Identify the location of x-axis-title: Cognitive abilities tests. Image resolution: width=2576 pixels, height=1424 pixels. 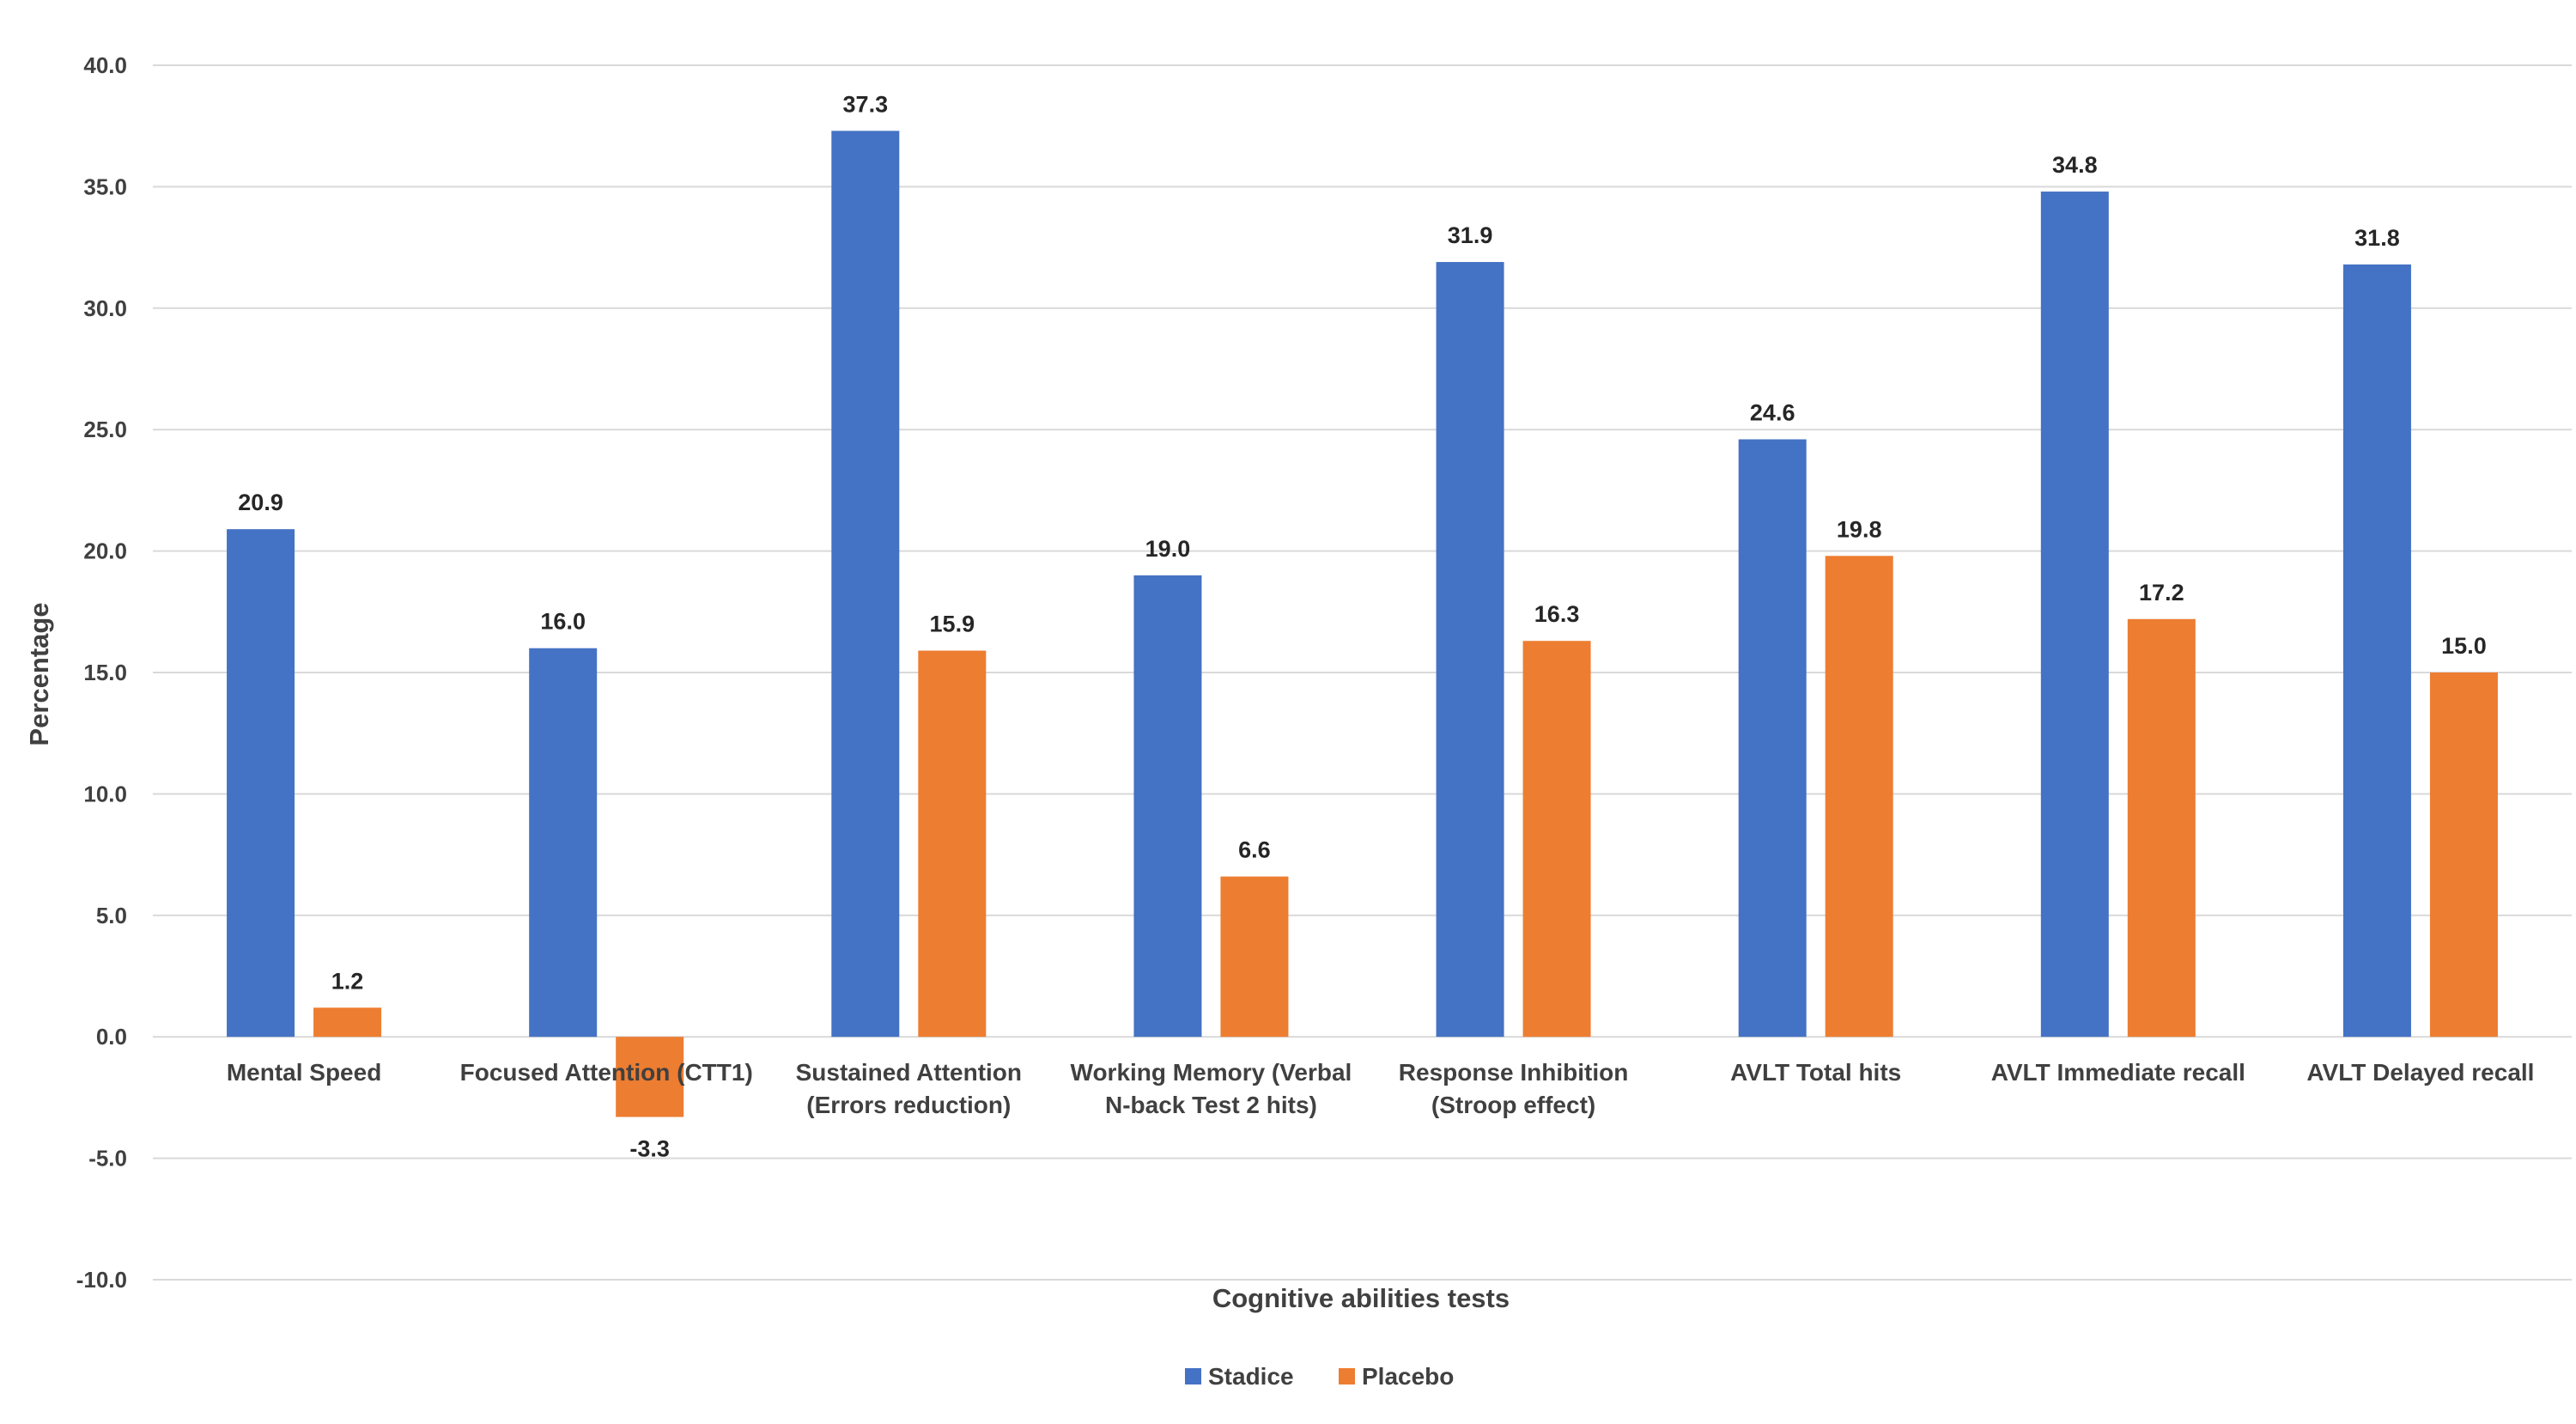
(1361, 1298).